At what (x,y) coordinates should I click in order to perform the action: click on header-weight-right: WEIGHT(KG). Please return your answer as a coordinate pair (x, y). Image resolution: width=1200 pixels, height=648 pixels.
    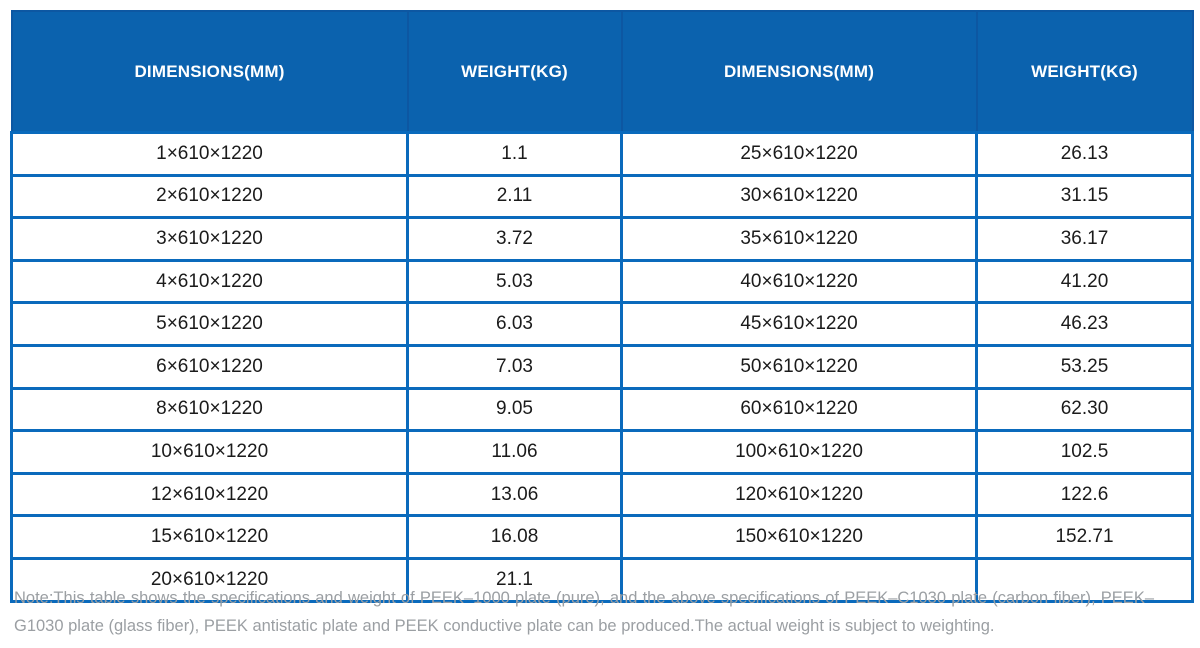
    Looking at the image, I should click on (1084, 72).